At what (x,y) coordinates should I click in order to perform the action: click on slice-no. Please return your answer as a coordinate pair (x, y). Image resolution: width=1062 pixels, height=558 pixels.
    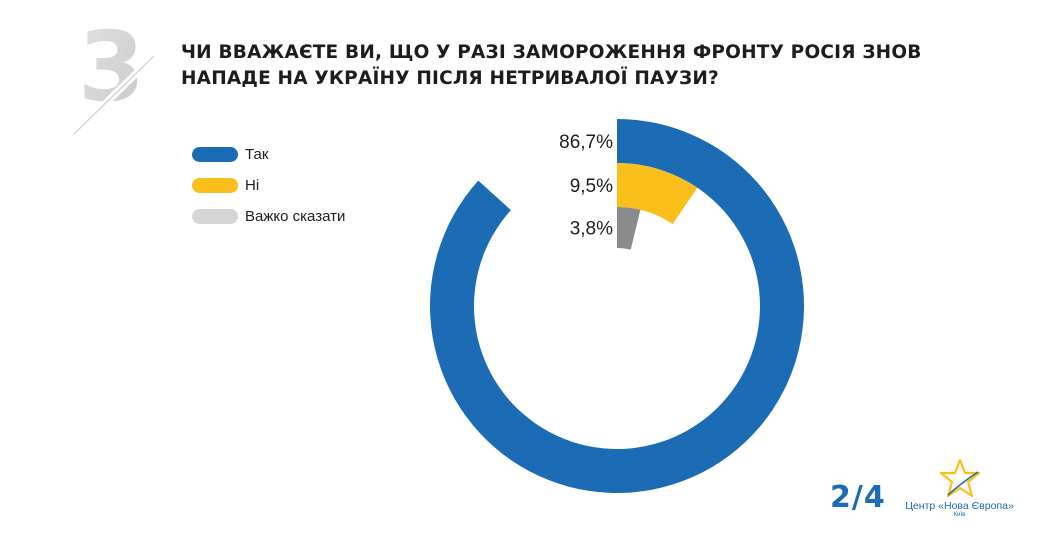
    Looking at the image, I should click on (657, 194).